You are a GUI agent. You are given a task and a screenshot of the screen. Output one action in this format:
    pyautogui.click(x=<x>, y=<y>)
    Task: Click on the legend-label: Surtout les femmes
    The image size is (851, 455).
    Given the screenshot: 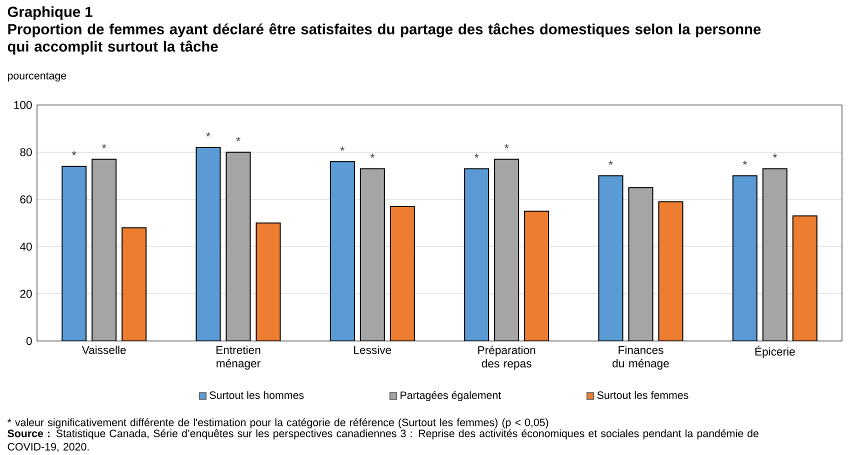 What is the action you would take?
    pyautogui.click(x=642, y=395)
    